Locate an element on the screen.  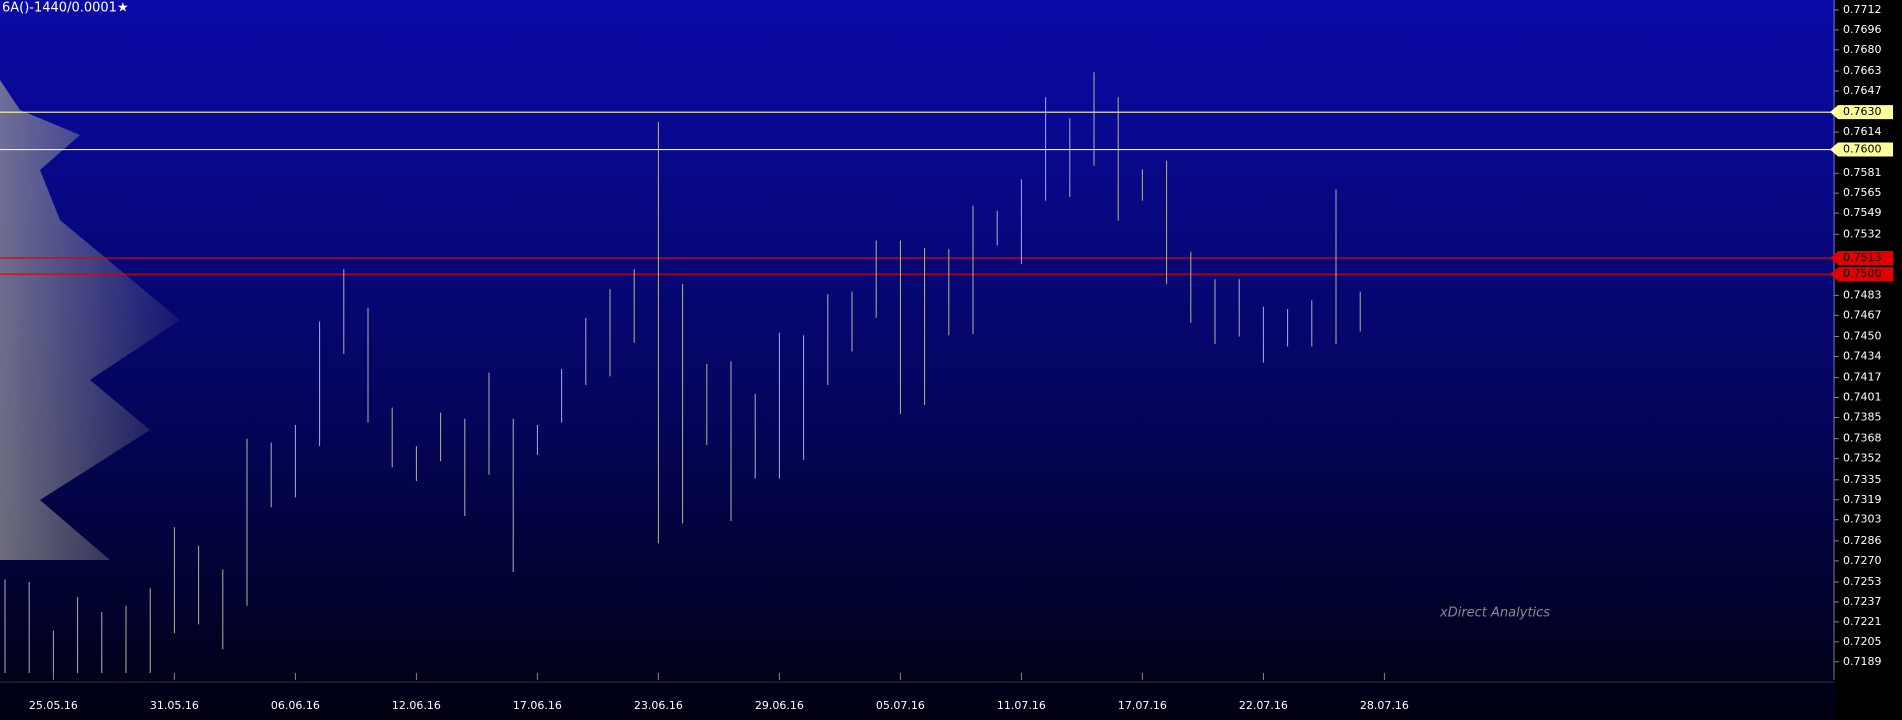
y-tick-label: 0.7205 is located at coordinates (1862, 641).